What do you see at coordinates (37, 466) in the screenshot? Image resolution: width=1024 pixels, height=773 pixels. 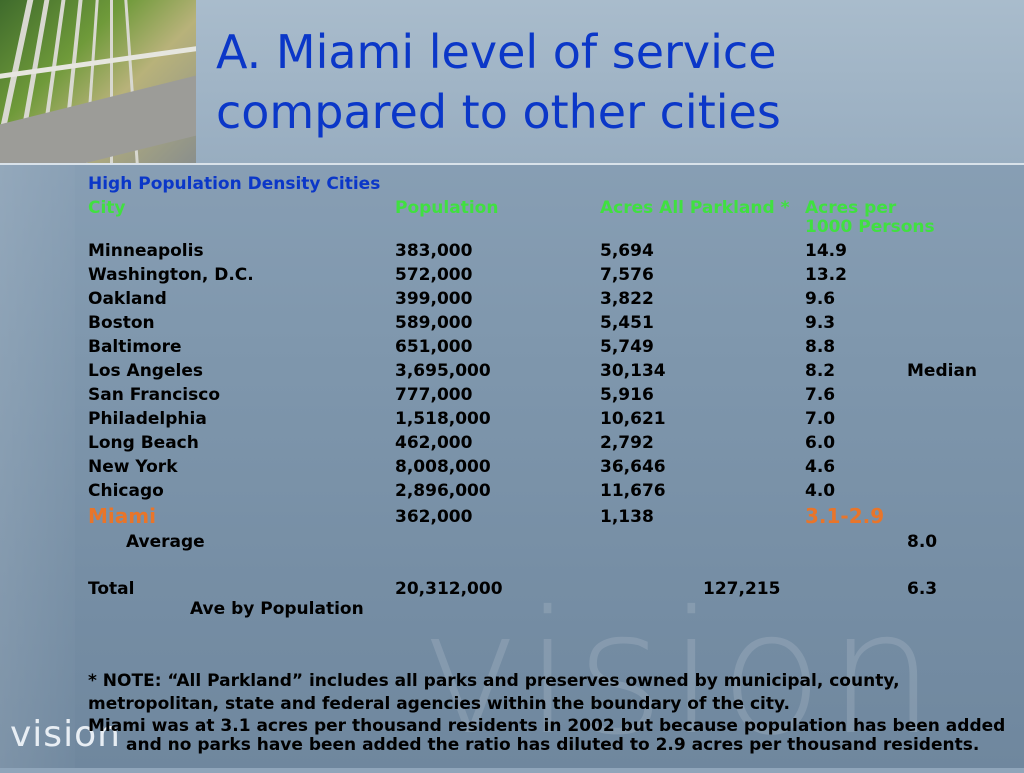 I see `left-accent-band` at bounding box center [37, 466].